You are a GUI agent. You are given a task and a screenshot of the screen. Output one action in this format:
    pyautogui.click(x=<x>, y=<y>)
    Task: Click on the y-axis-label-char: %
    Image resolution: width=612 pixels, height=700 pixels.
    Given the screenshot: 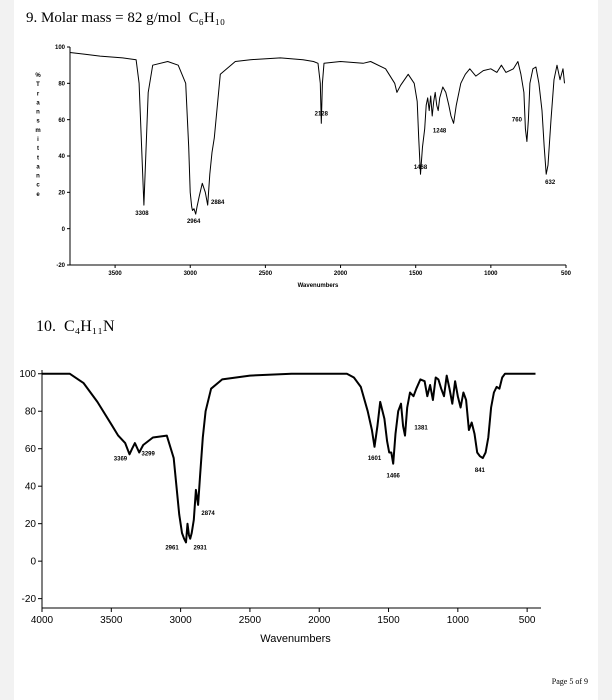 What is the action you would take?
    pyautogui.click(x=38, y=76)
    